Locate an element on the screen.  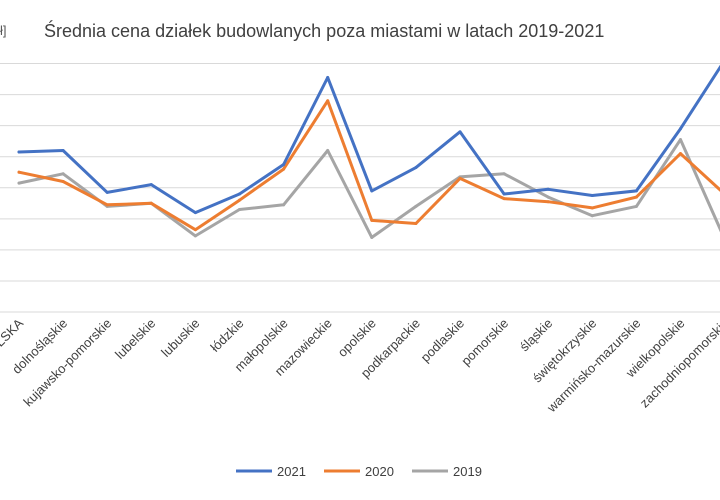
x-tick-label: lubuskie is located at coordinates (180, 338).